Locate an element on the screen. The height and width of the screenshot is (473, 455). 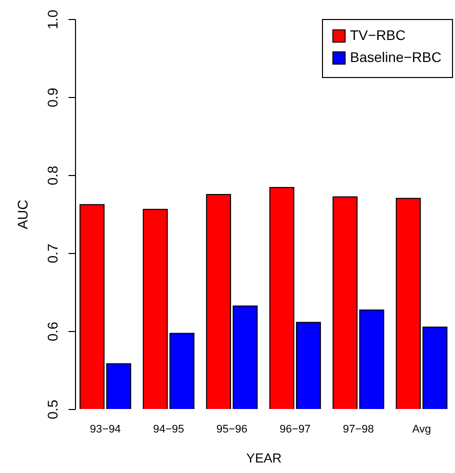
x-tick-label: 96−97 is located at coordinates (295, 430).